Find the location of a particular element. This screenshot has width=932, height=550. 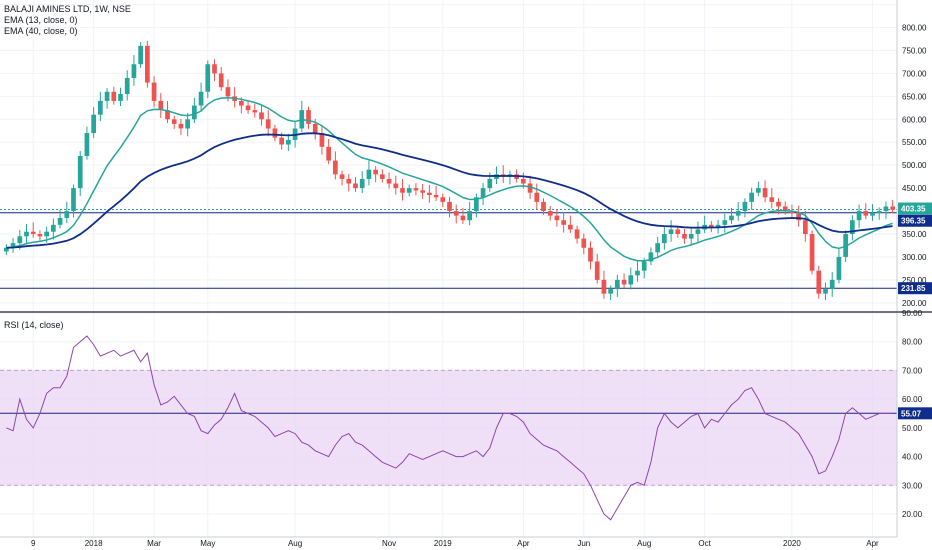

rsi-tick-label: 70.00 is located at coordinates (912, 370).